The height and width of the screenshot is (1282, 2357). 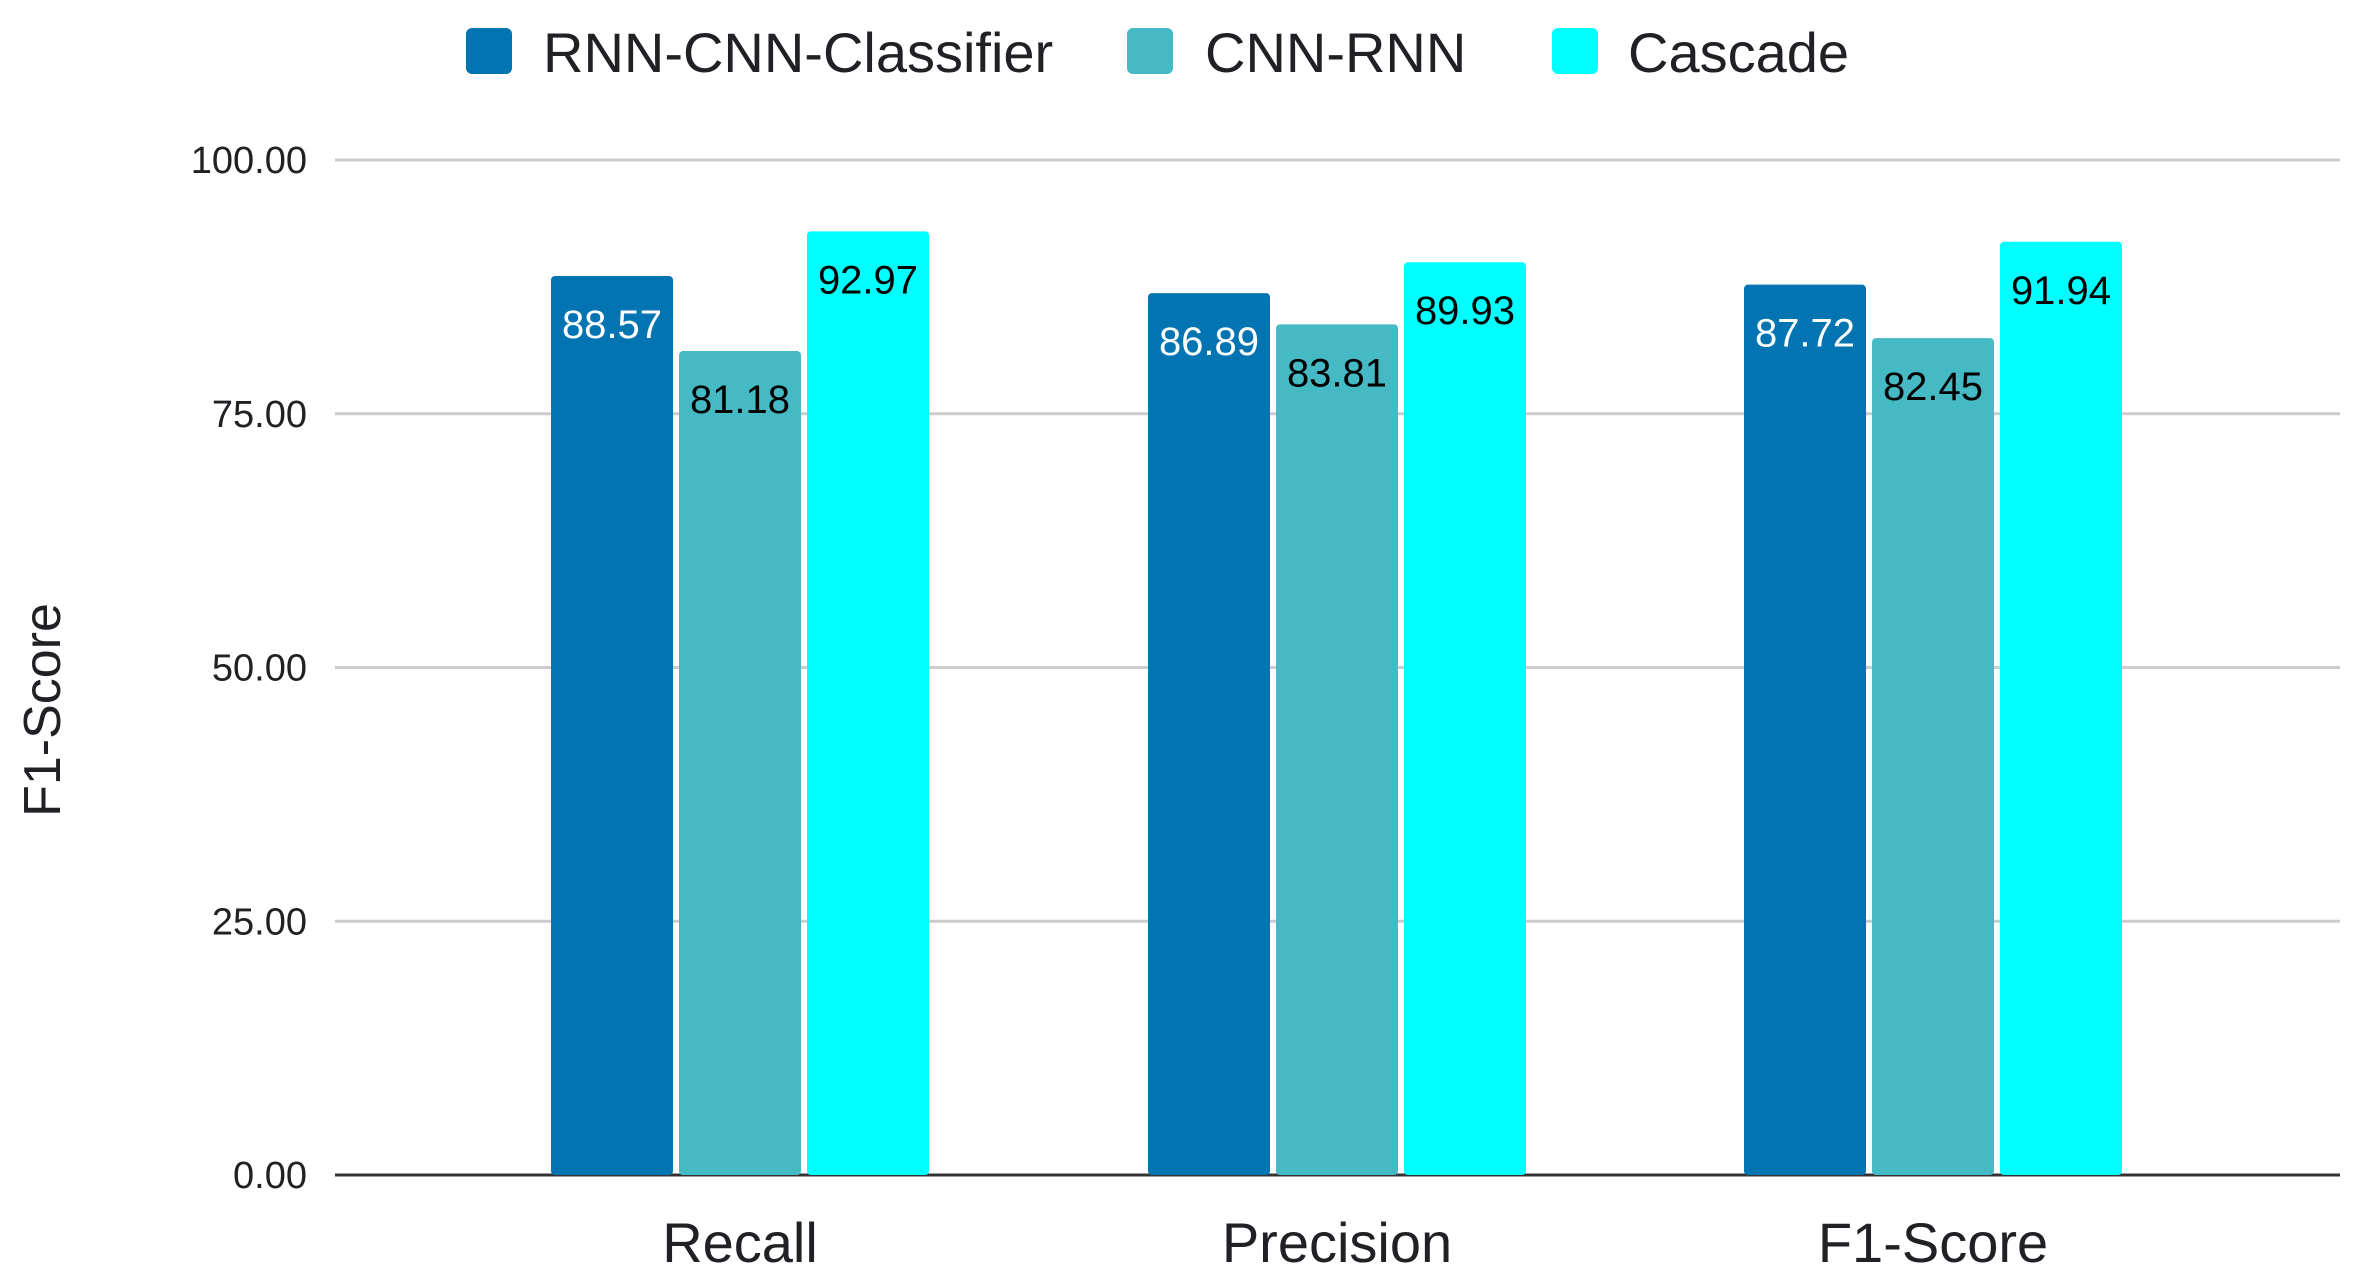 What do you see at coordinates (1337, 749) in the screenshot?
I see `bar-cnn-rnn-precision` at bounding box center [1337, 749].